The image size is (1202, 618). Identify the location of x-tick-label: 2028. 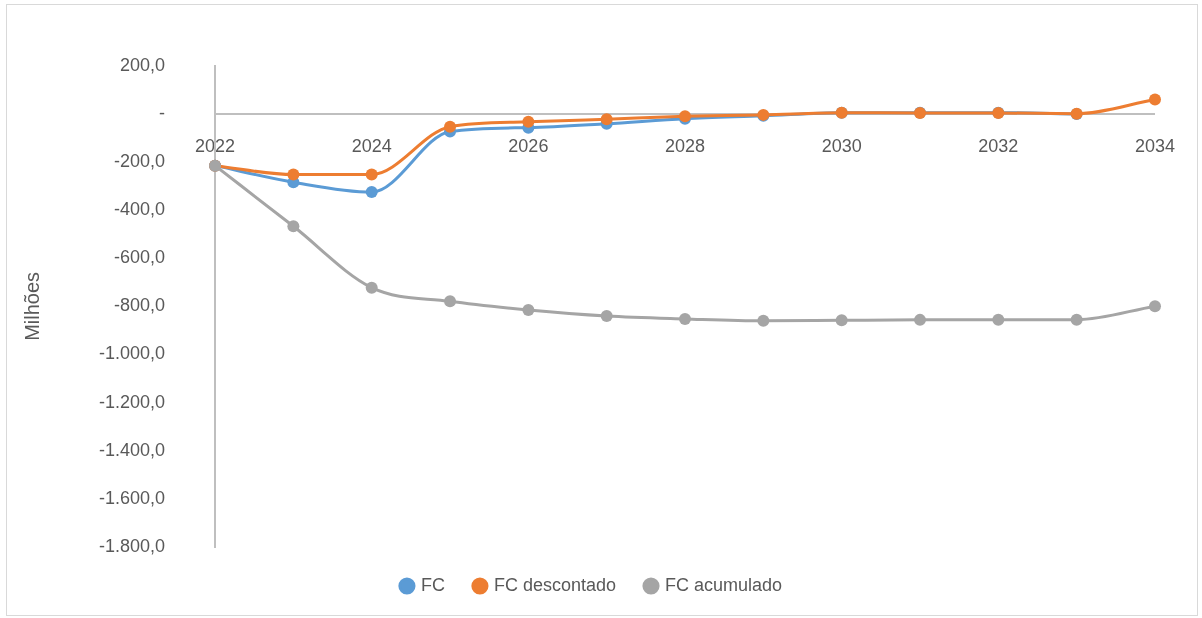
(685, 145).